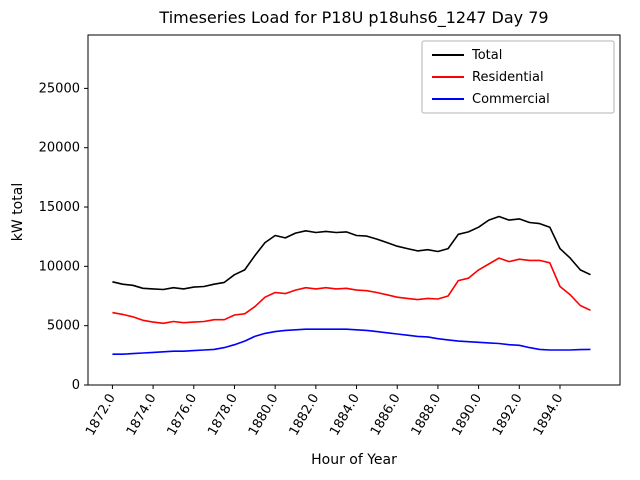 This screenshot has width=640, height=480. Describe the element at coordinates (59, 88) in the screenshot. I see `y-tick-label: 25000` at that location.